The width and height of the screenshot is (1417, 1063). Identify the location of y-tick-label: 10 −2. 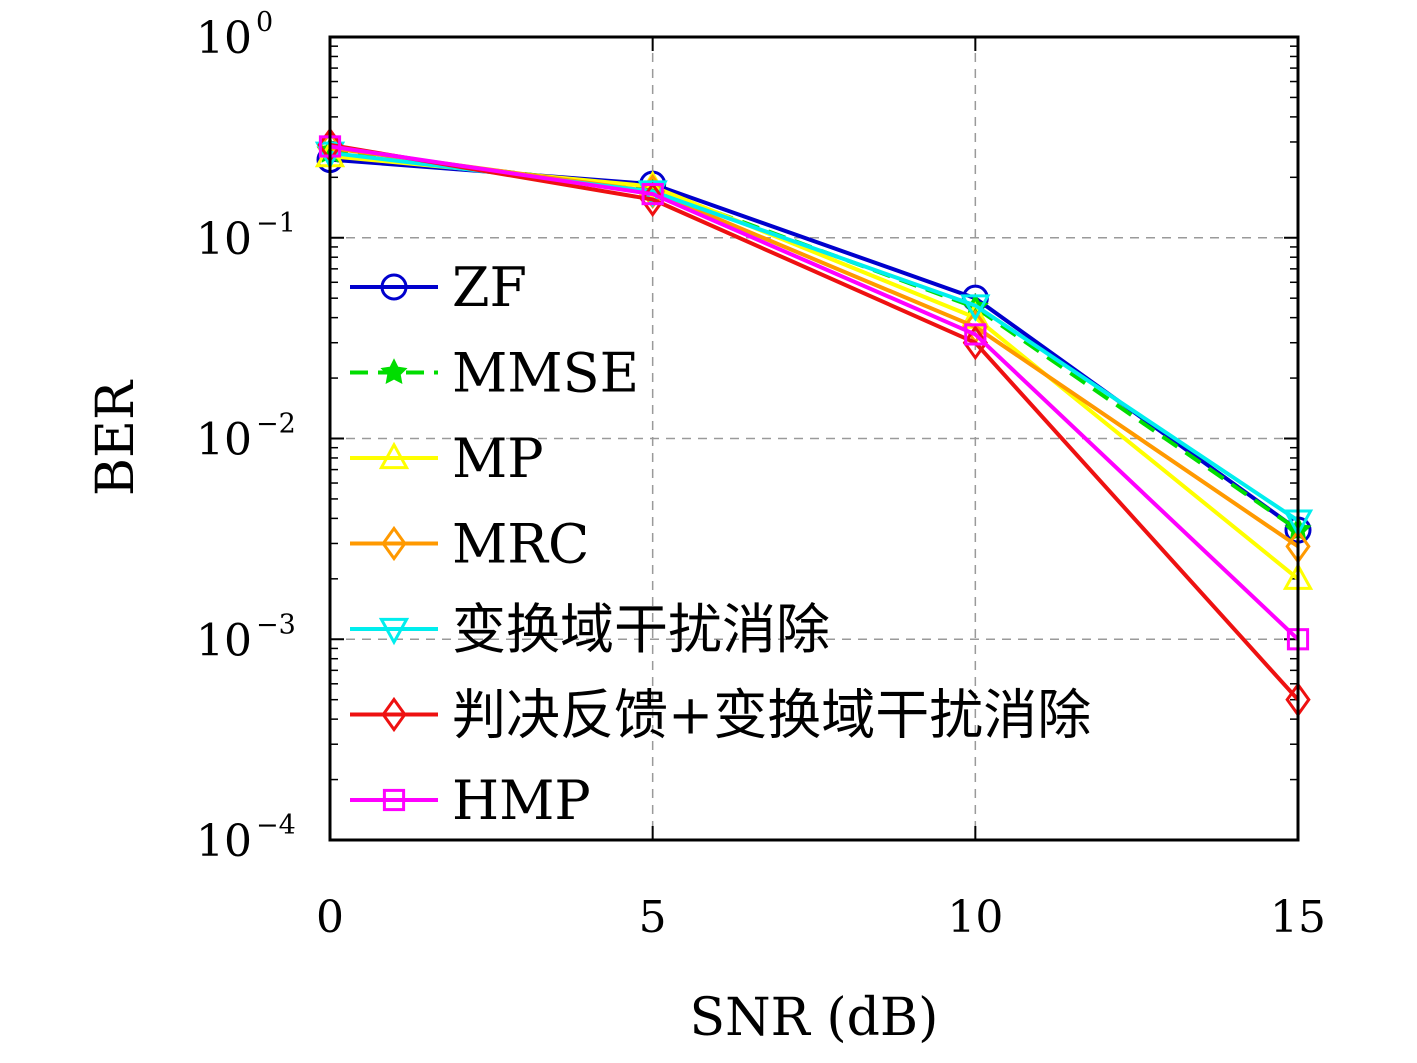
(246, 437).